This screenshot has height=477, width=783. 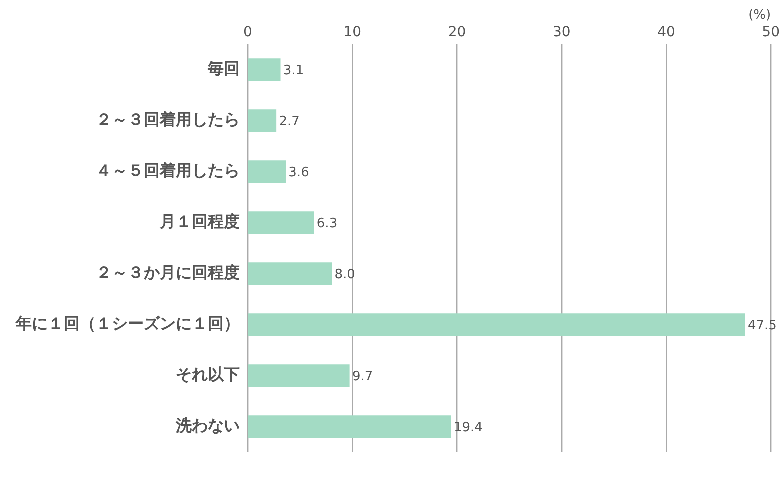 I want to click on x-tick-label: 30, so click(x=561, y=32).